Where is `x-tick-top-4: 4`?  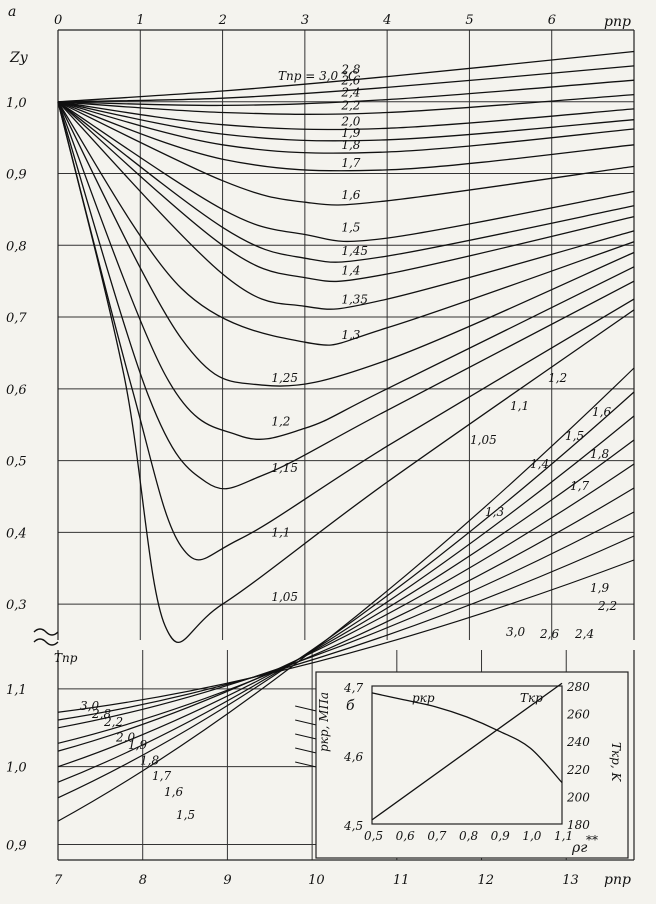
x-tick-top-4: 4 is located at coordinates (386, 20).